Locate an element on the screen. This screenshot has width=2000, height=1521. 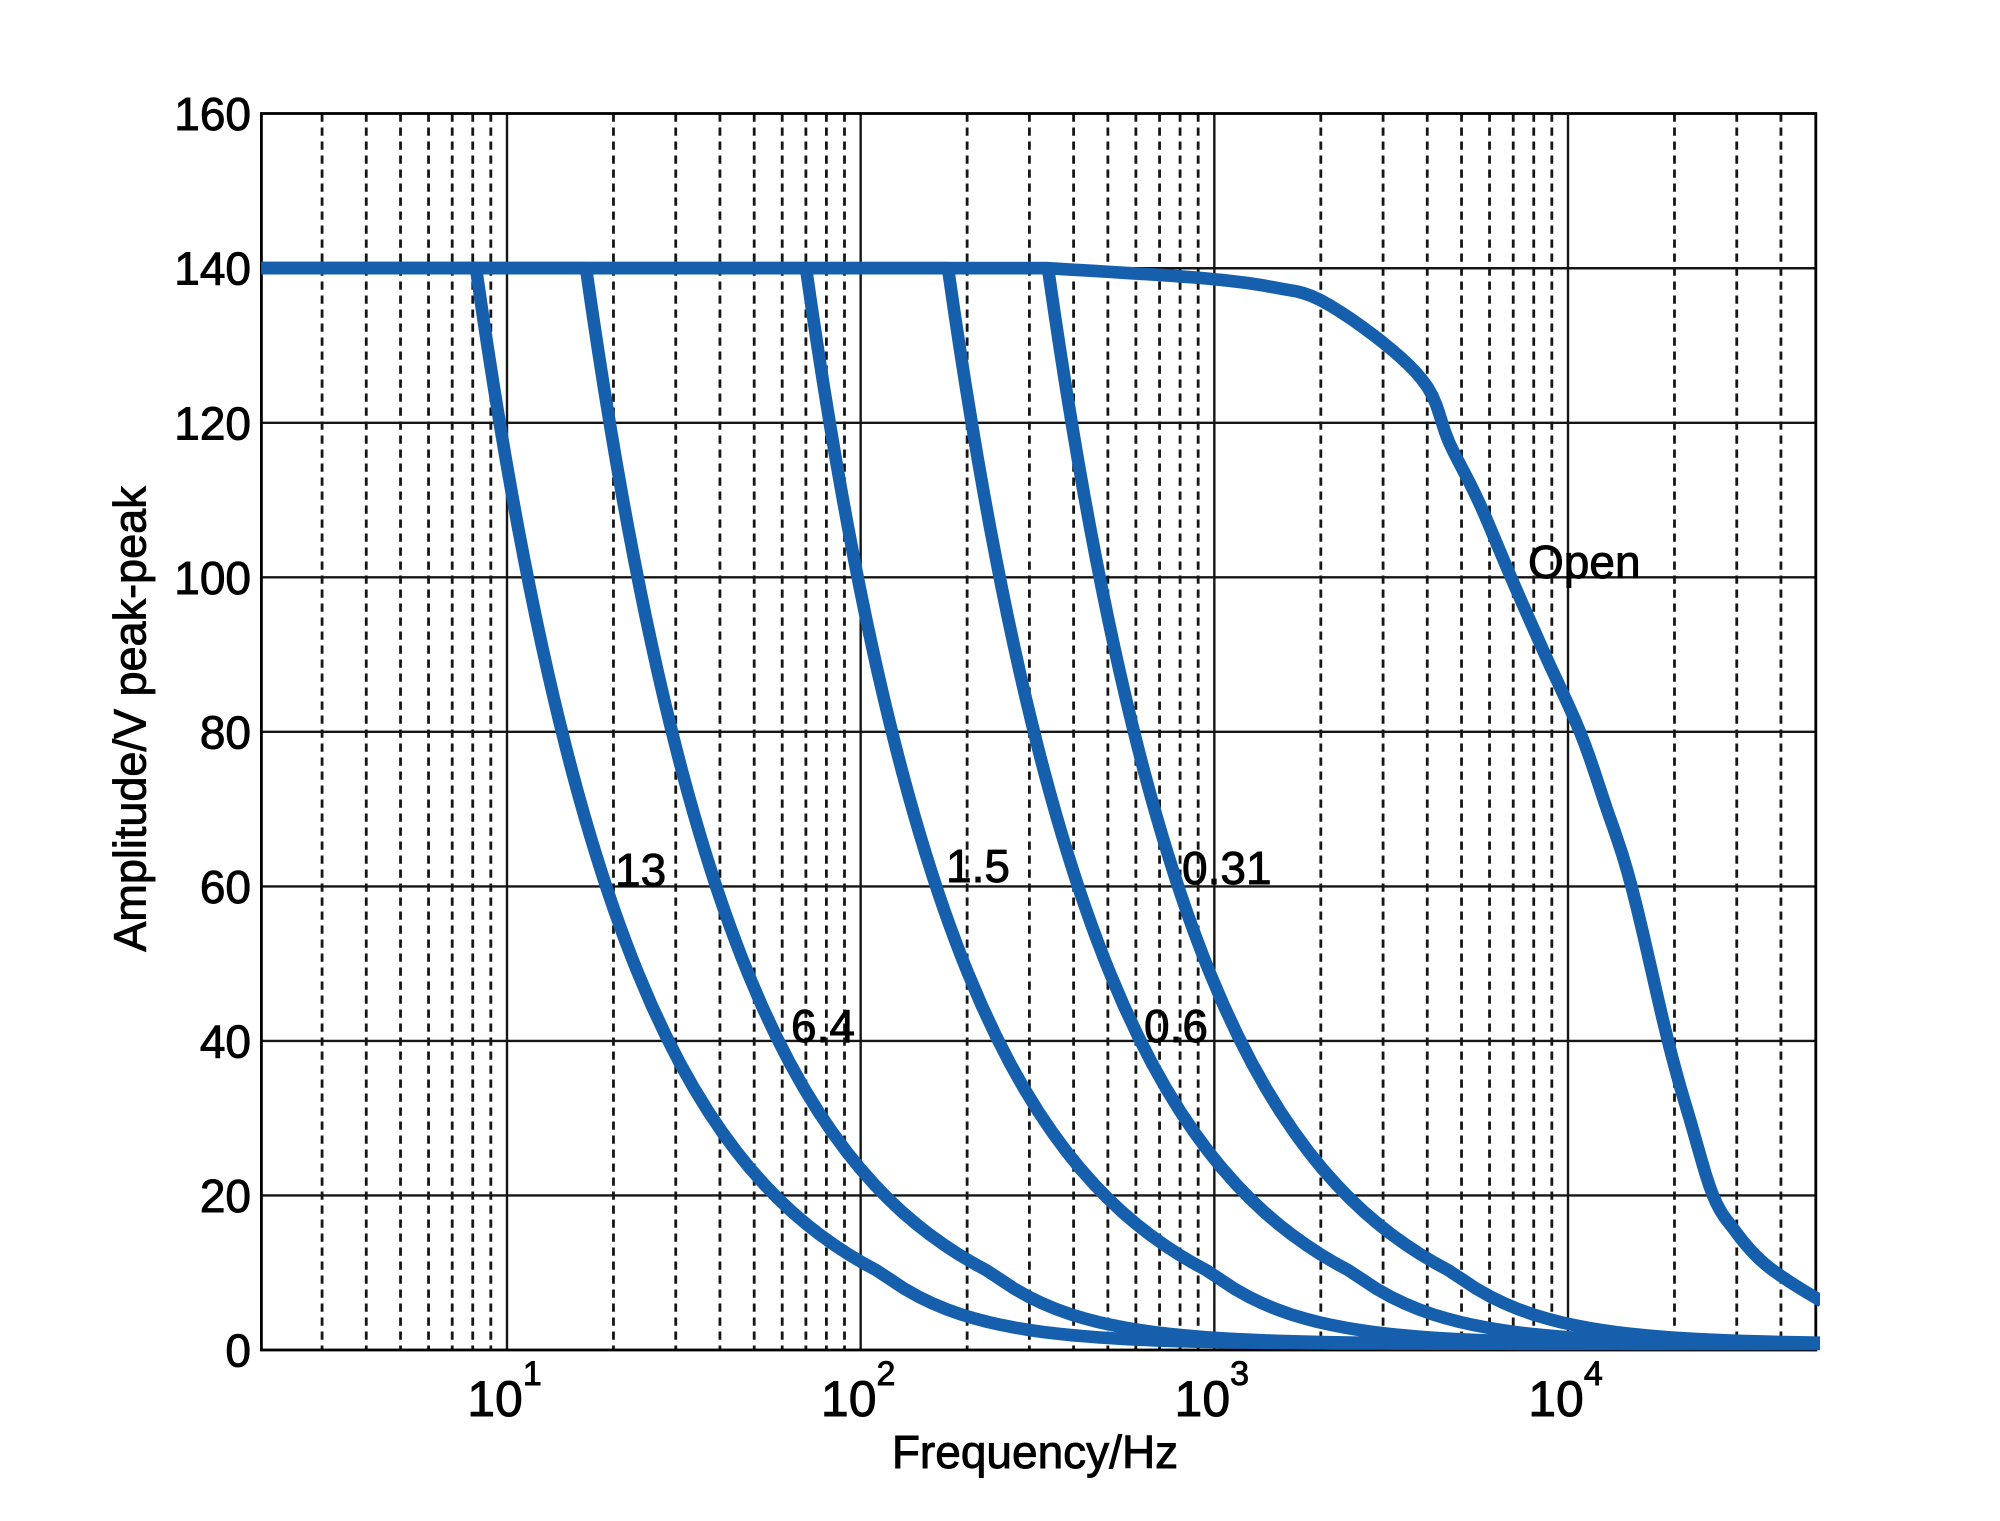
svg-text: 160 is located at coordinates (212, 114).